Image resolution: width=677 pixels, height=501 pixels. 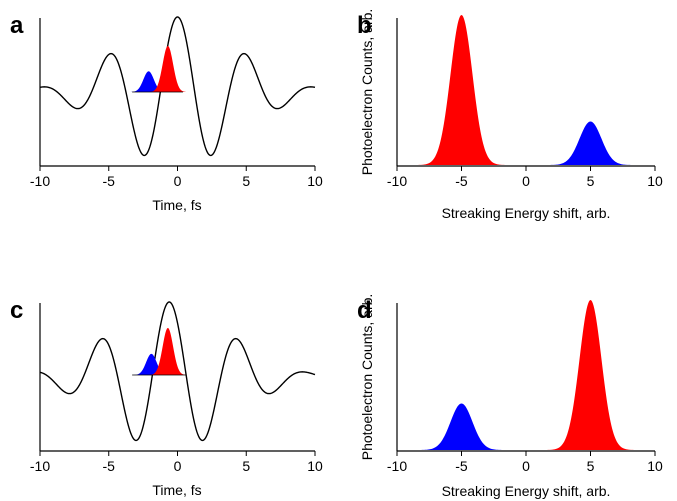 What do you see at coordinates (168, 351) in the screenshot?
I see `panel-c-red-pulse` at bounding box center [168, 351].